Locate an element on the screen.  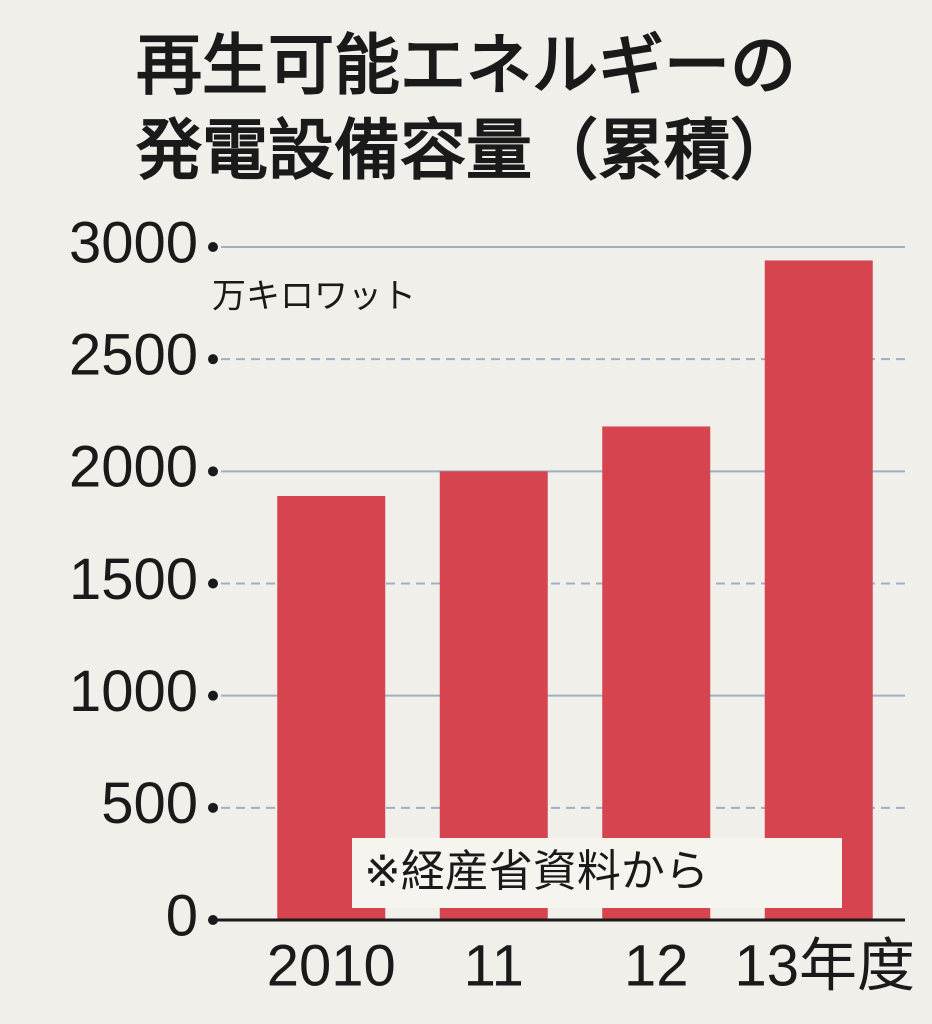
note-background is located at coordinates (597, 873).